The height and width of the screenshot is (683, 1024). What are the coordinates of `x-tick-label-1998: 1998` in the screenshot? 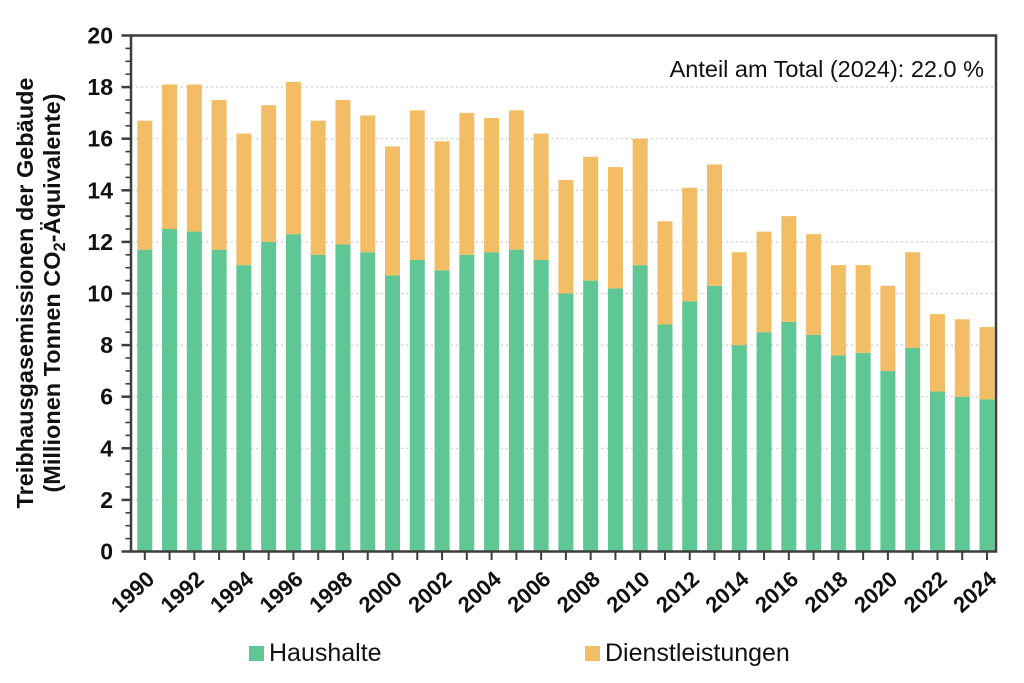 It's located at (330, 591).